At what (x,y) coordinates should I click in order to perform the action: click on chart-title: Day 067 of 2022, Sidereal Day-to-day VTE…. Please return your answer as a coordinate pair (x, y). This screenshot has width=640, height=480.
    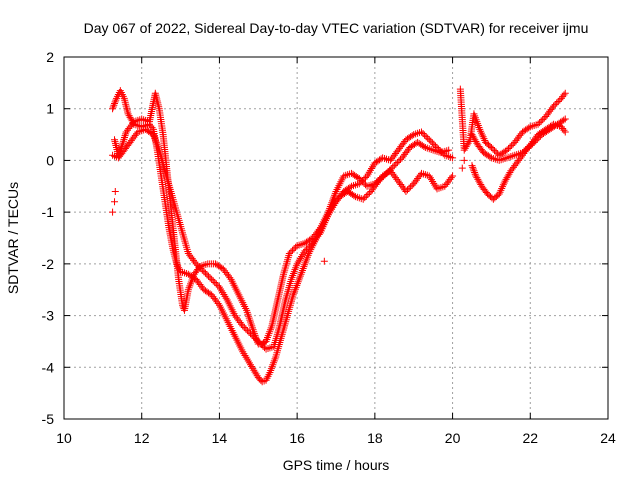
    Looking at the image, I should click on (336, 28).